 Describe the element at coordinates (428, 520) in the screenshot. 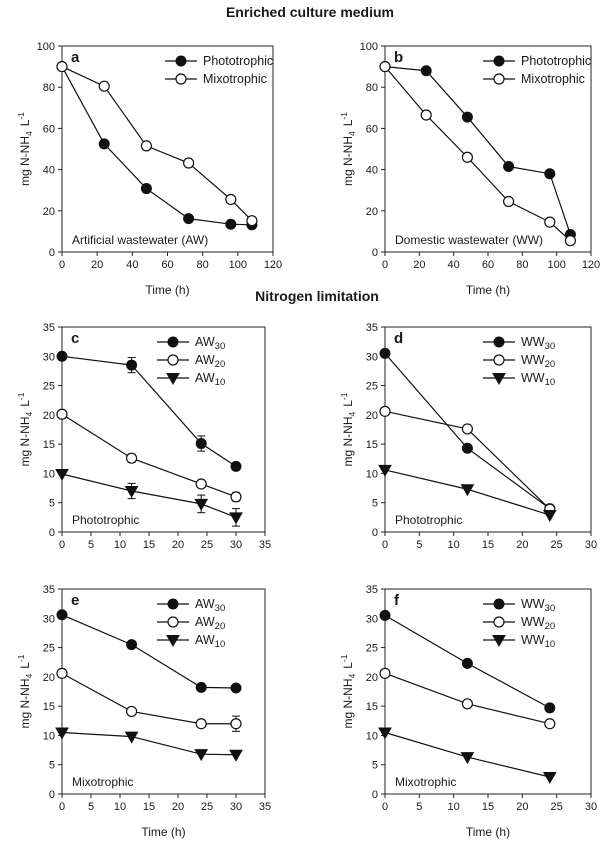

I see `panel-annotation: Phototrophic` at that location.